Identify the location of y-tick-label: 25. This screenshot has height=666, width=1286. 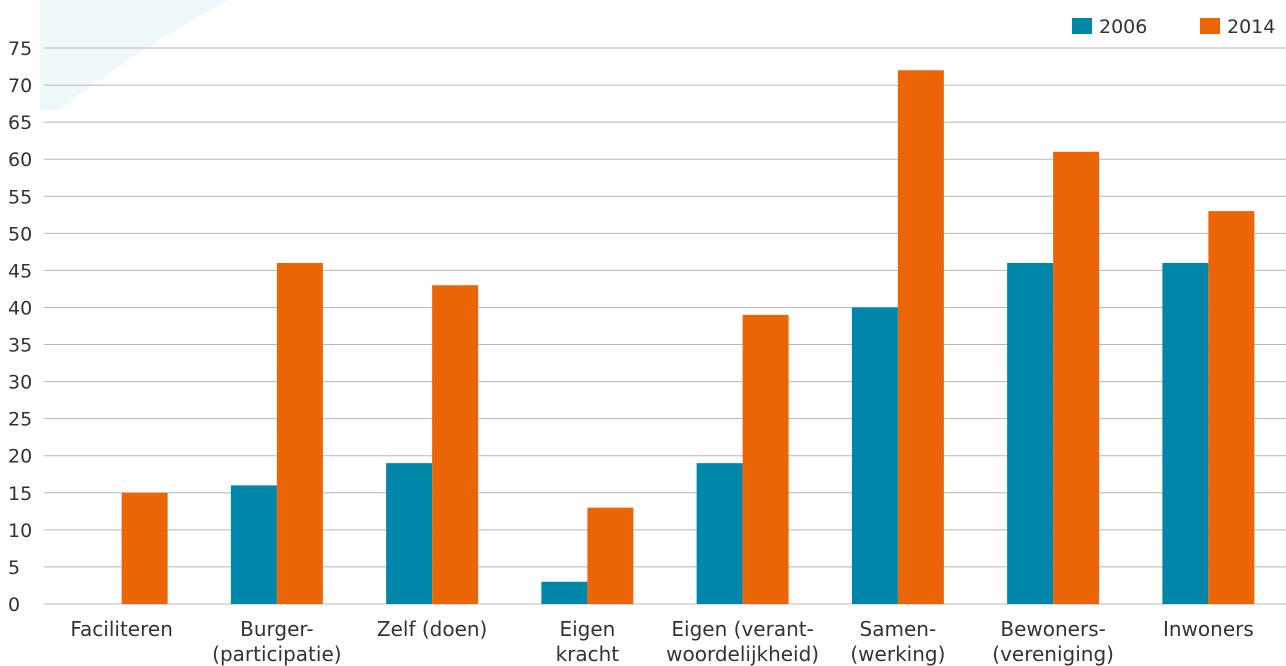
(20, 420).